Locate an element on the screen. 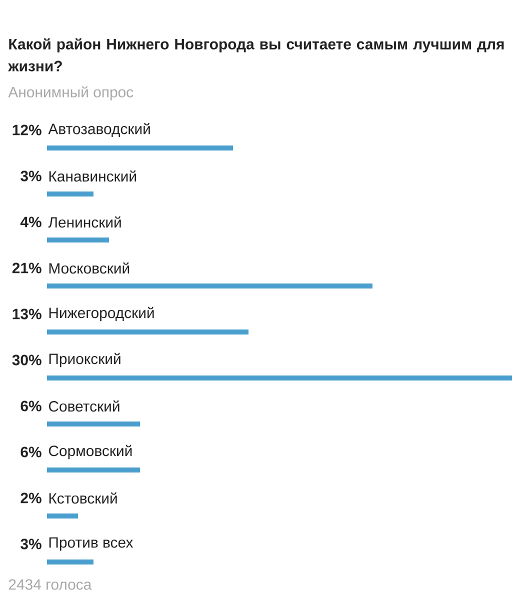 The height and width of the screenshot is (598, 527). y-tick-label: Нижегородский is located at coordinates (101, 314).